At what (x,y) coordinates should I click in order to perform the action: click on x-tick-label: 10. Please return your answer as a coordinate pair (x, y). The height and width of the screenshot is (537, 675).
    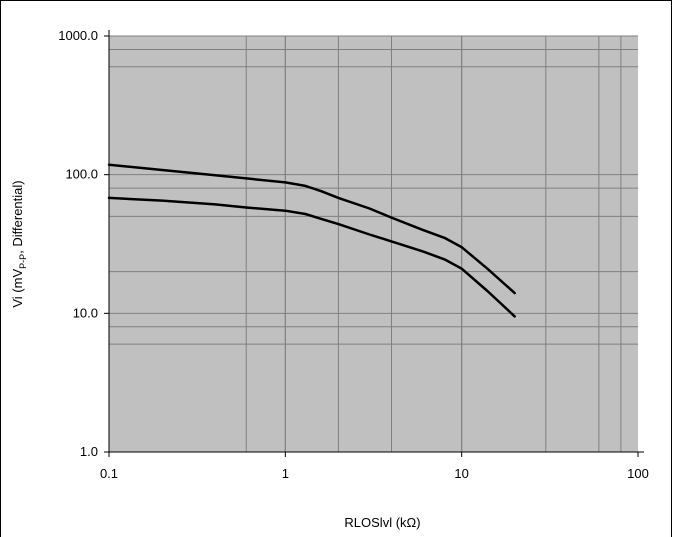
    Looking at the image, I should click on (461, 473).